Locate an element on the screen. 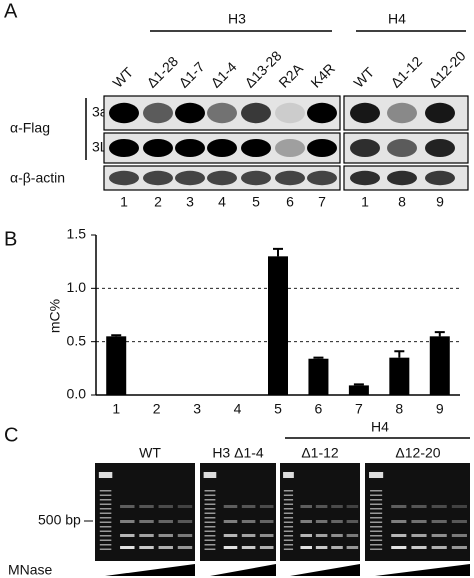  sample-label: WT is located at coordinates (150, 453).